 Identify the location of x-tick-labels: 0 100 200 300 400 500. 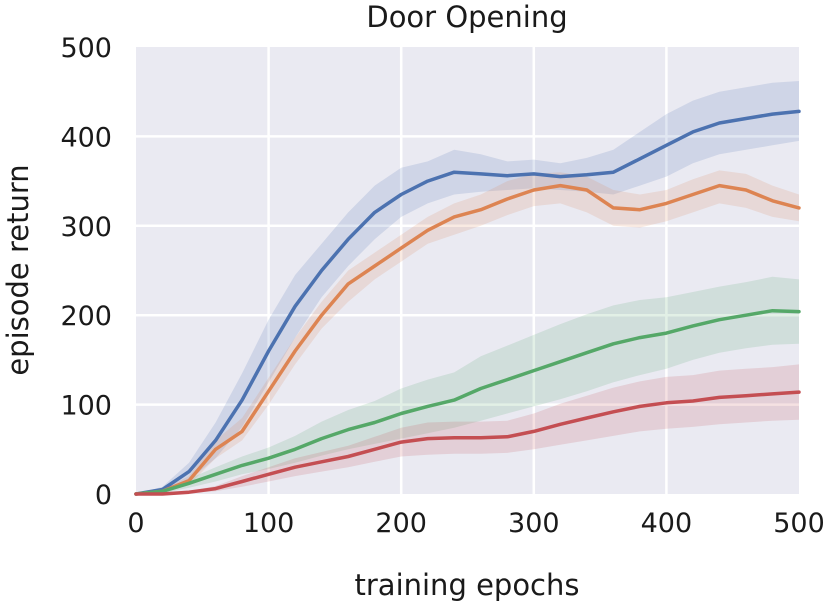
(475, 523).